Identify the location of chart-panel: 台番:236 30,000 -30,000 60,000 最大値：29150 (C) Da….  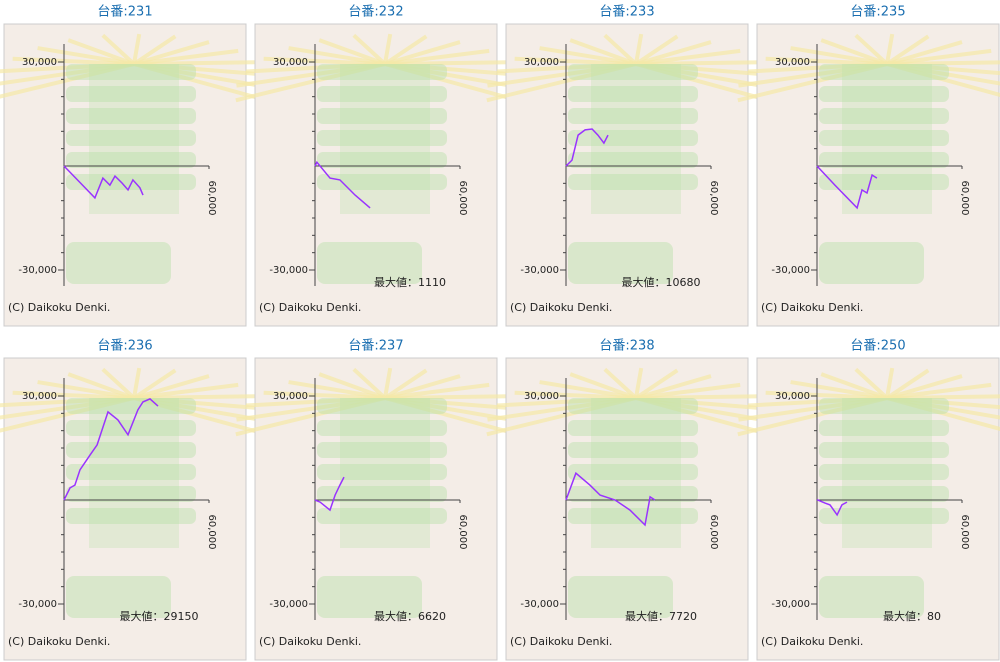
(142, 500).